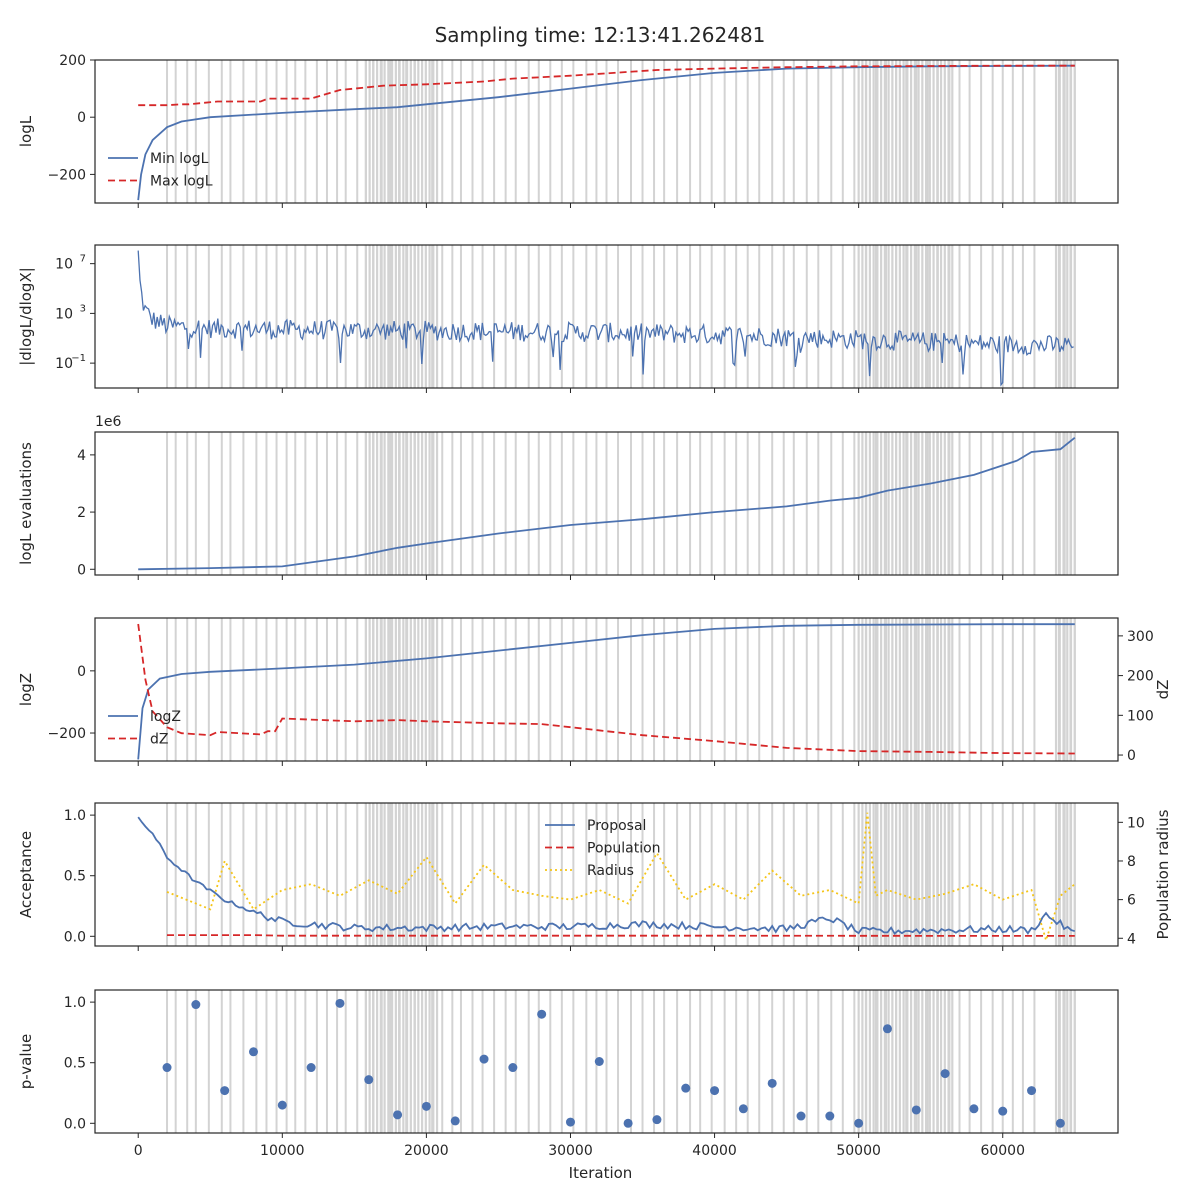  What do you see at coordinates (282, 1151) in the screenshot?
I see `x-tick-label: 10000` at bounding box center [282, 1151].